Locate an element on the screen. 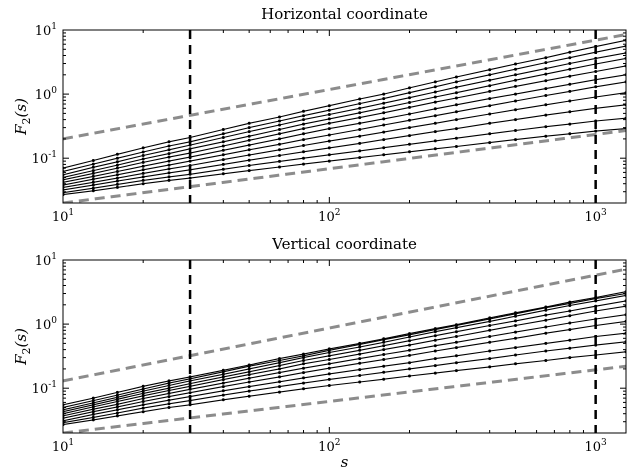 This screenshot has height=470, width=631. panel-title: Horizontal coordinate is located at coordinates (344, 14).